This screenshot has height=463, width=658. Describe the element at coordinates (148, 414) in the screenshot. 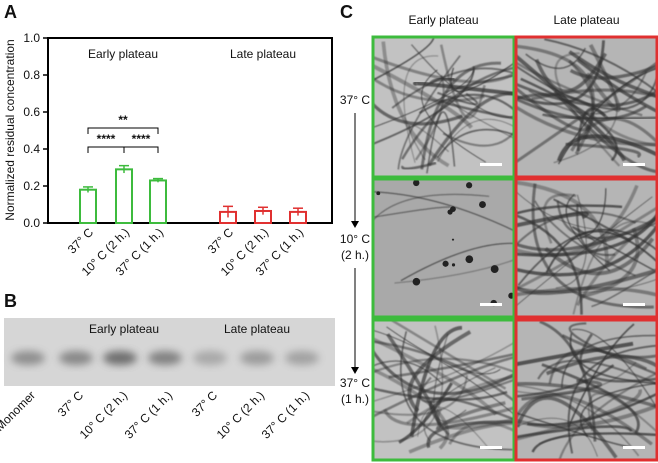

I see `lane-label: 37° C (1 h.)` at that location.